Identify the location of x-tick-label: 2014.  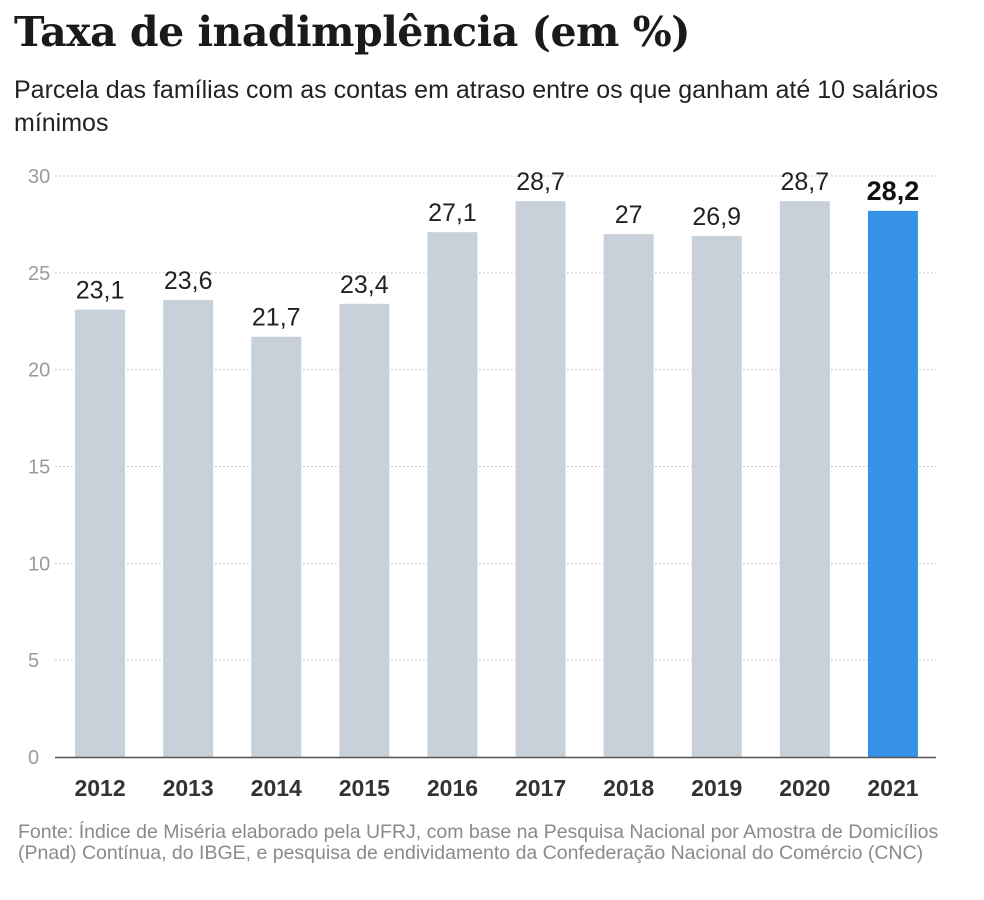
(276, 788).